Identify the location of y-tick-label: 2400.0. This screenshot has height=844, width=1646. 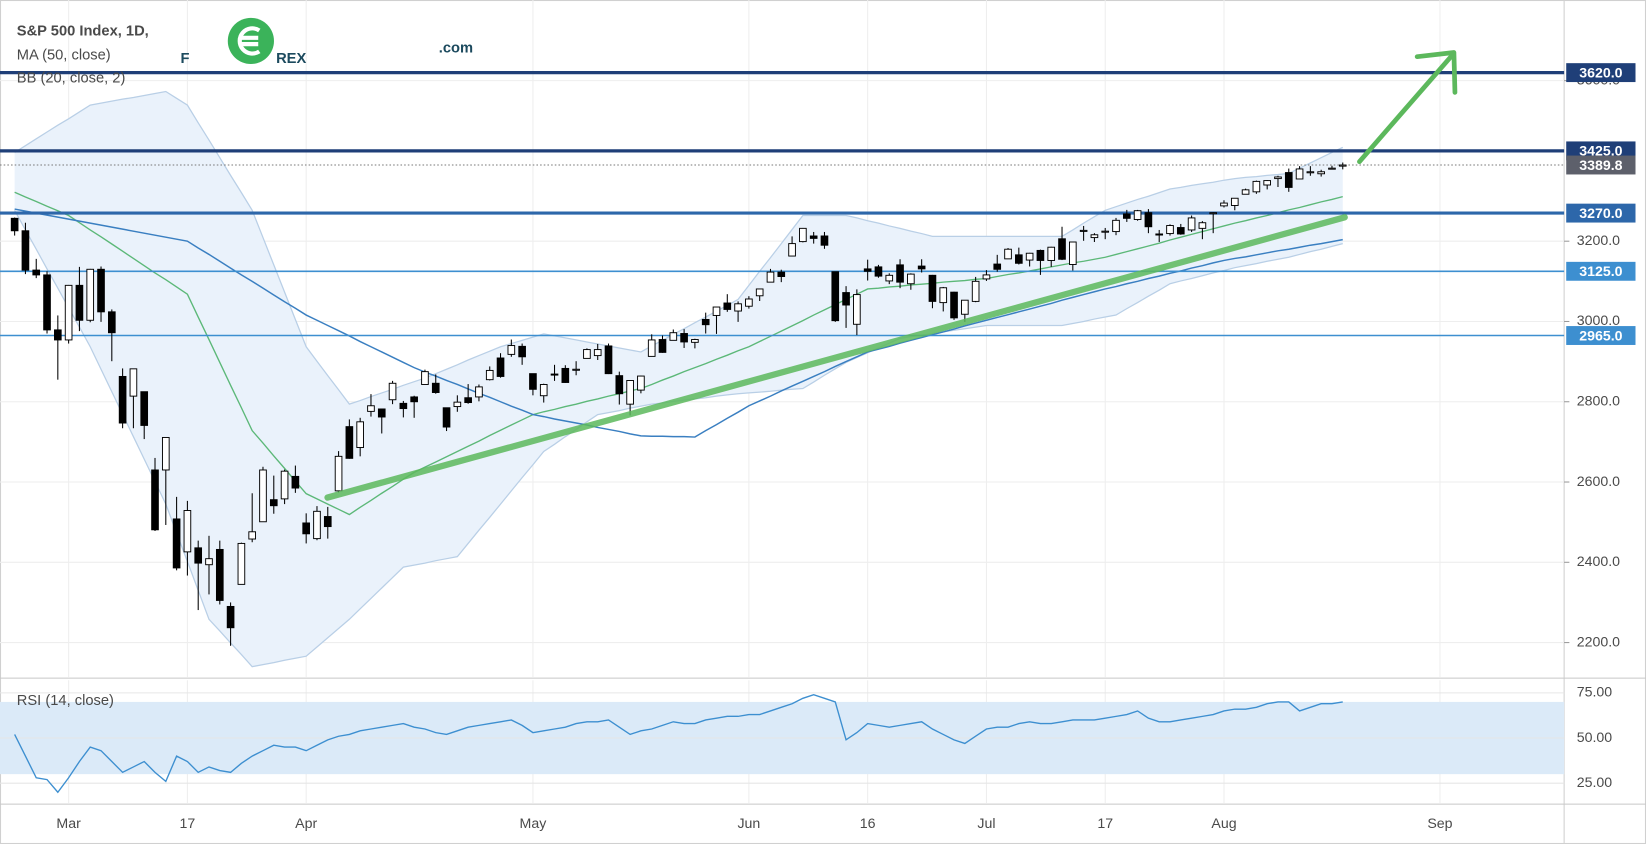
(1598, 562).